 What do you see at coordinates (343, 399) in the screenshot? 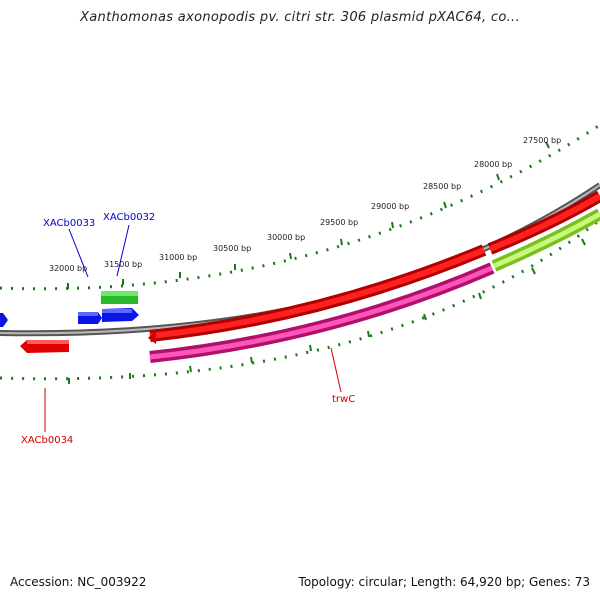
I see `gene-label-trwc: trwC` at bounding box center [343, 399].